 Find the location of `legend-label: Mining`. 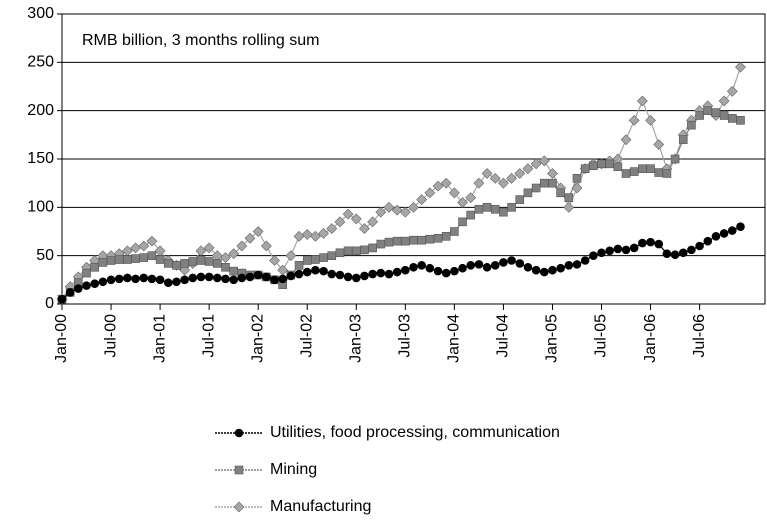

legend-label: Mining is located at coordinates (293, 469).